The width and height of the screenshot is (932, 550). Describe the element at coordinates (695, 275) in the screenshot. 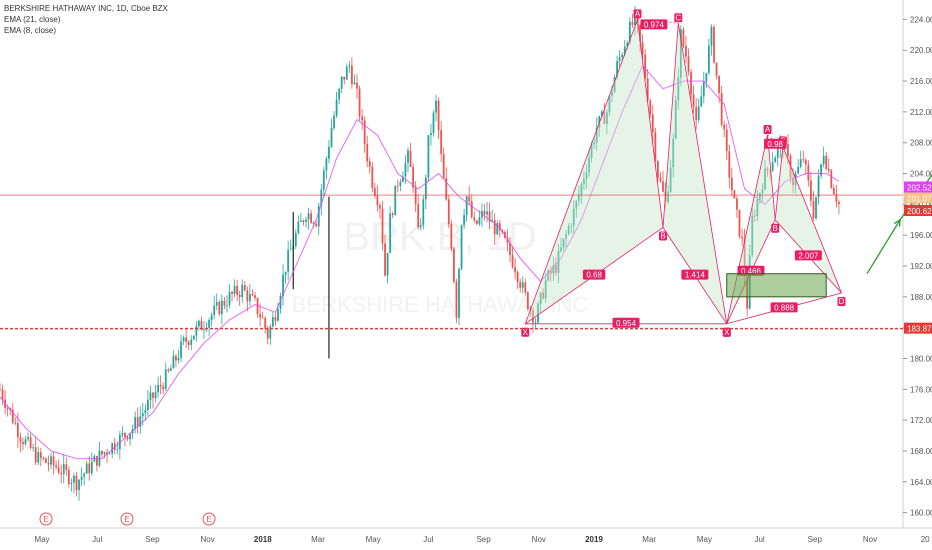

I see `pattern1-ratio-bd: 1.414` at that location.